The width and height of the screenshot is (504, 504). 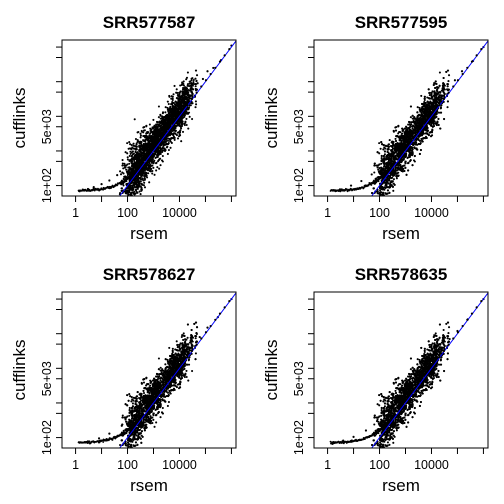 I want to click on plot-area, so click(x=156, y=132).